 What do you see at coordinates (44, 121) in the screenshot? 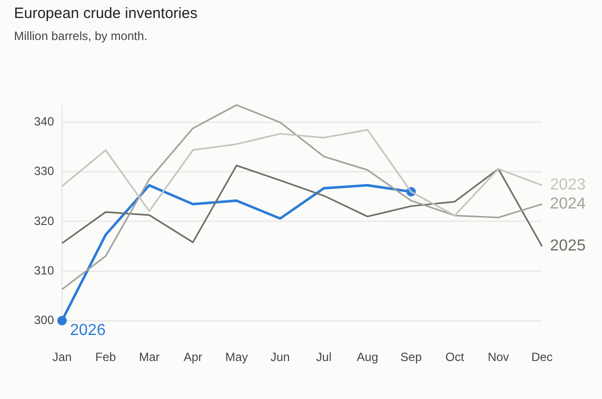
I see `y-tick-label: 340` at bounding box center [44, 121].